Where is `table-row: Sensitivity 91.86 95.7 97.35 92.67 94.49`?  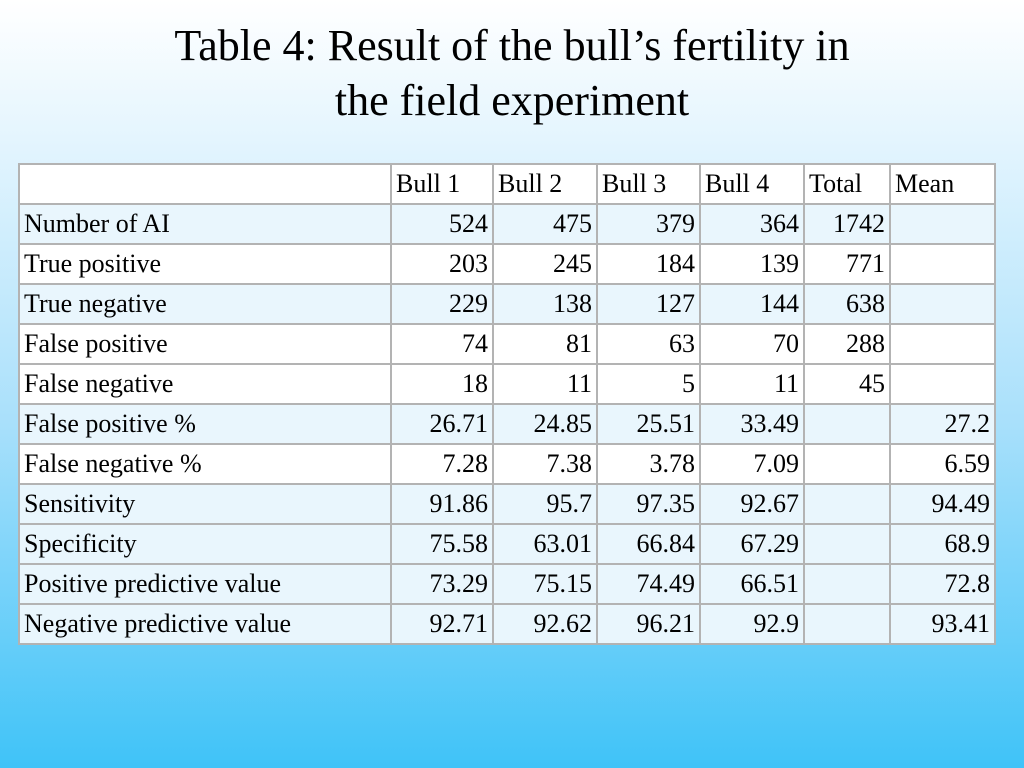 table-row: Sensitivity 91.86 95.7 97.35 92.67 94.49 is located at coordinates (507, 504).